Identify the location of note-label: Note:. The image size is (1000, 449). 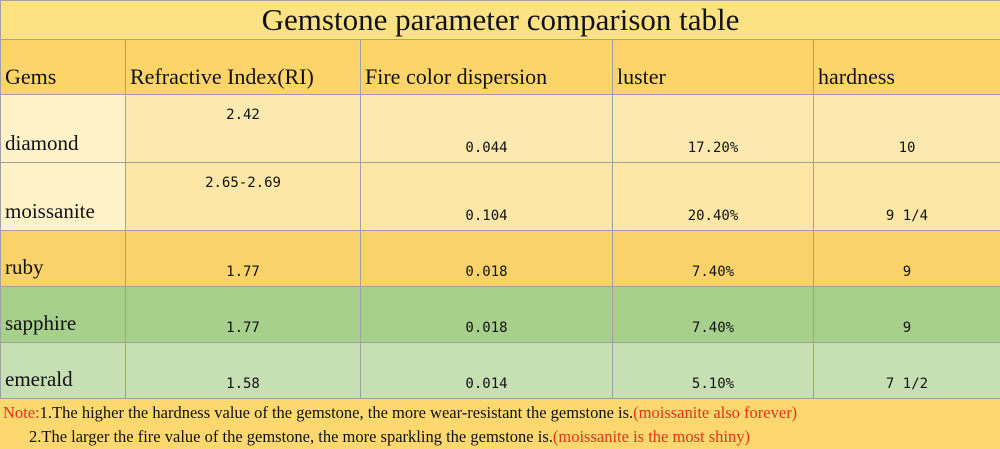
(21, 412).